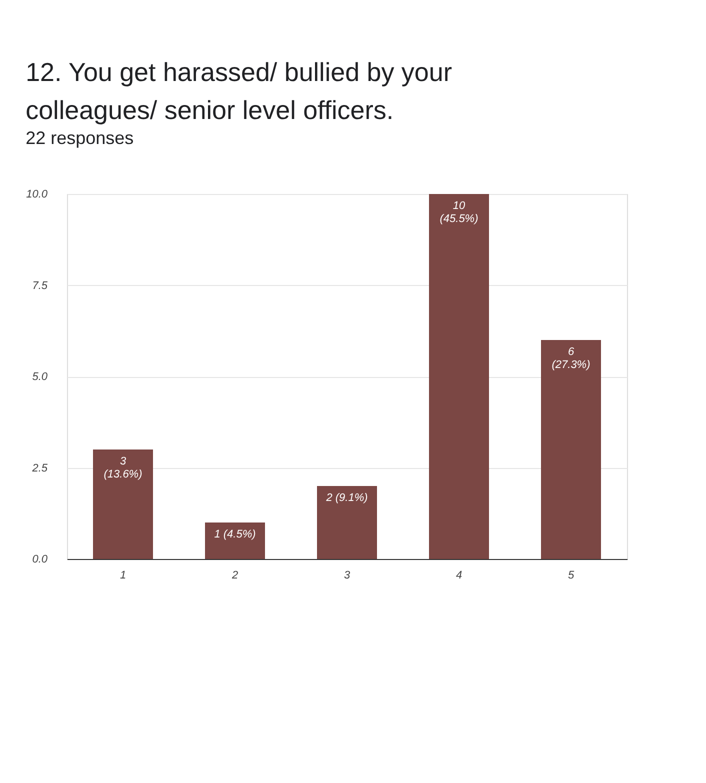 This screenshot has width=706, height=783. What do you see at coordinates (459, 576) in the screenshot?
I see `x-tick-label: 4` at bounding box center [459, 576].